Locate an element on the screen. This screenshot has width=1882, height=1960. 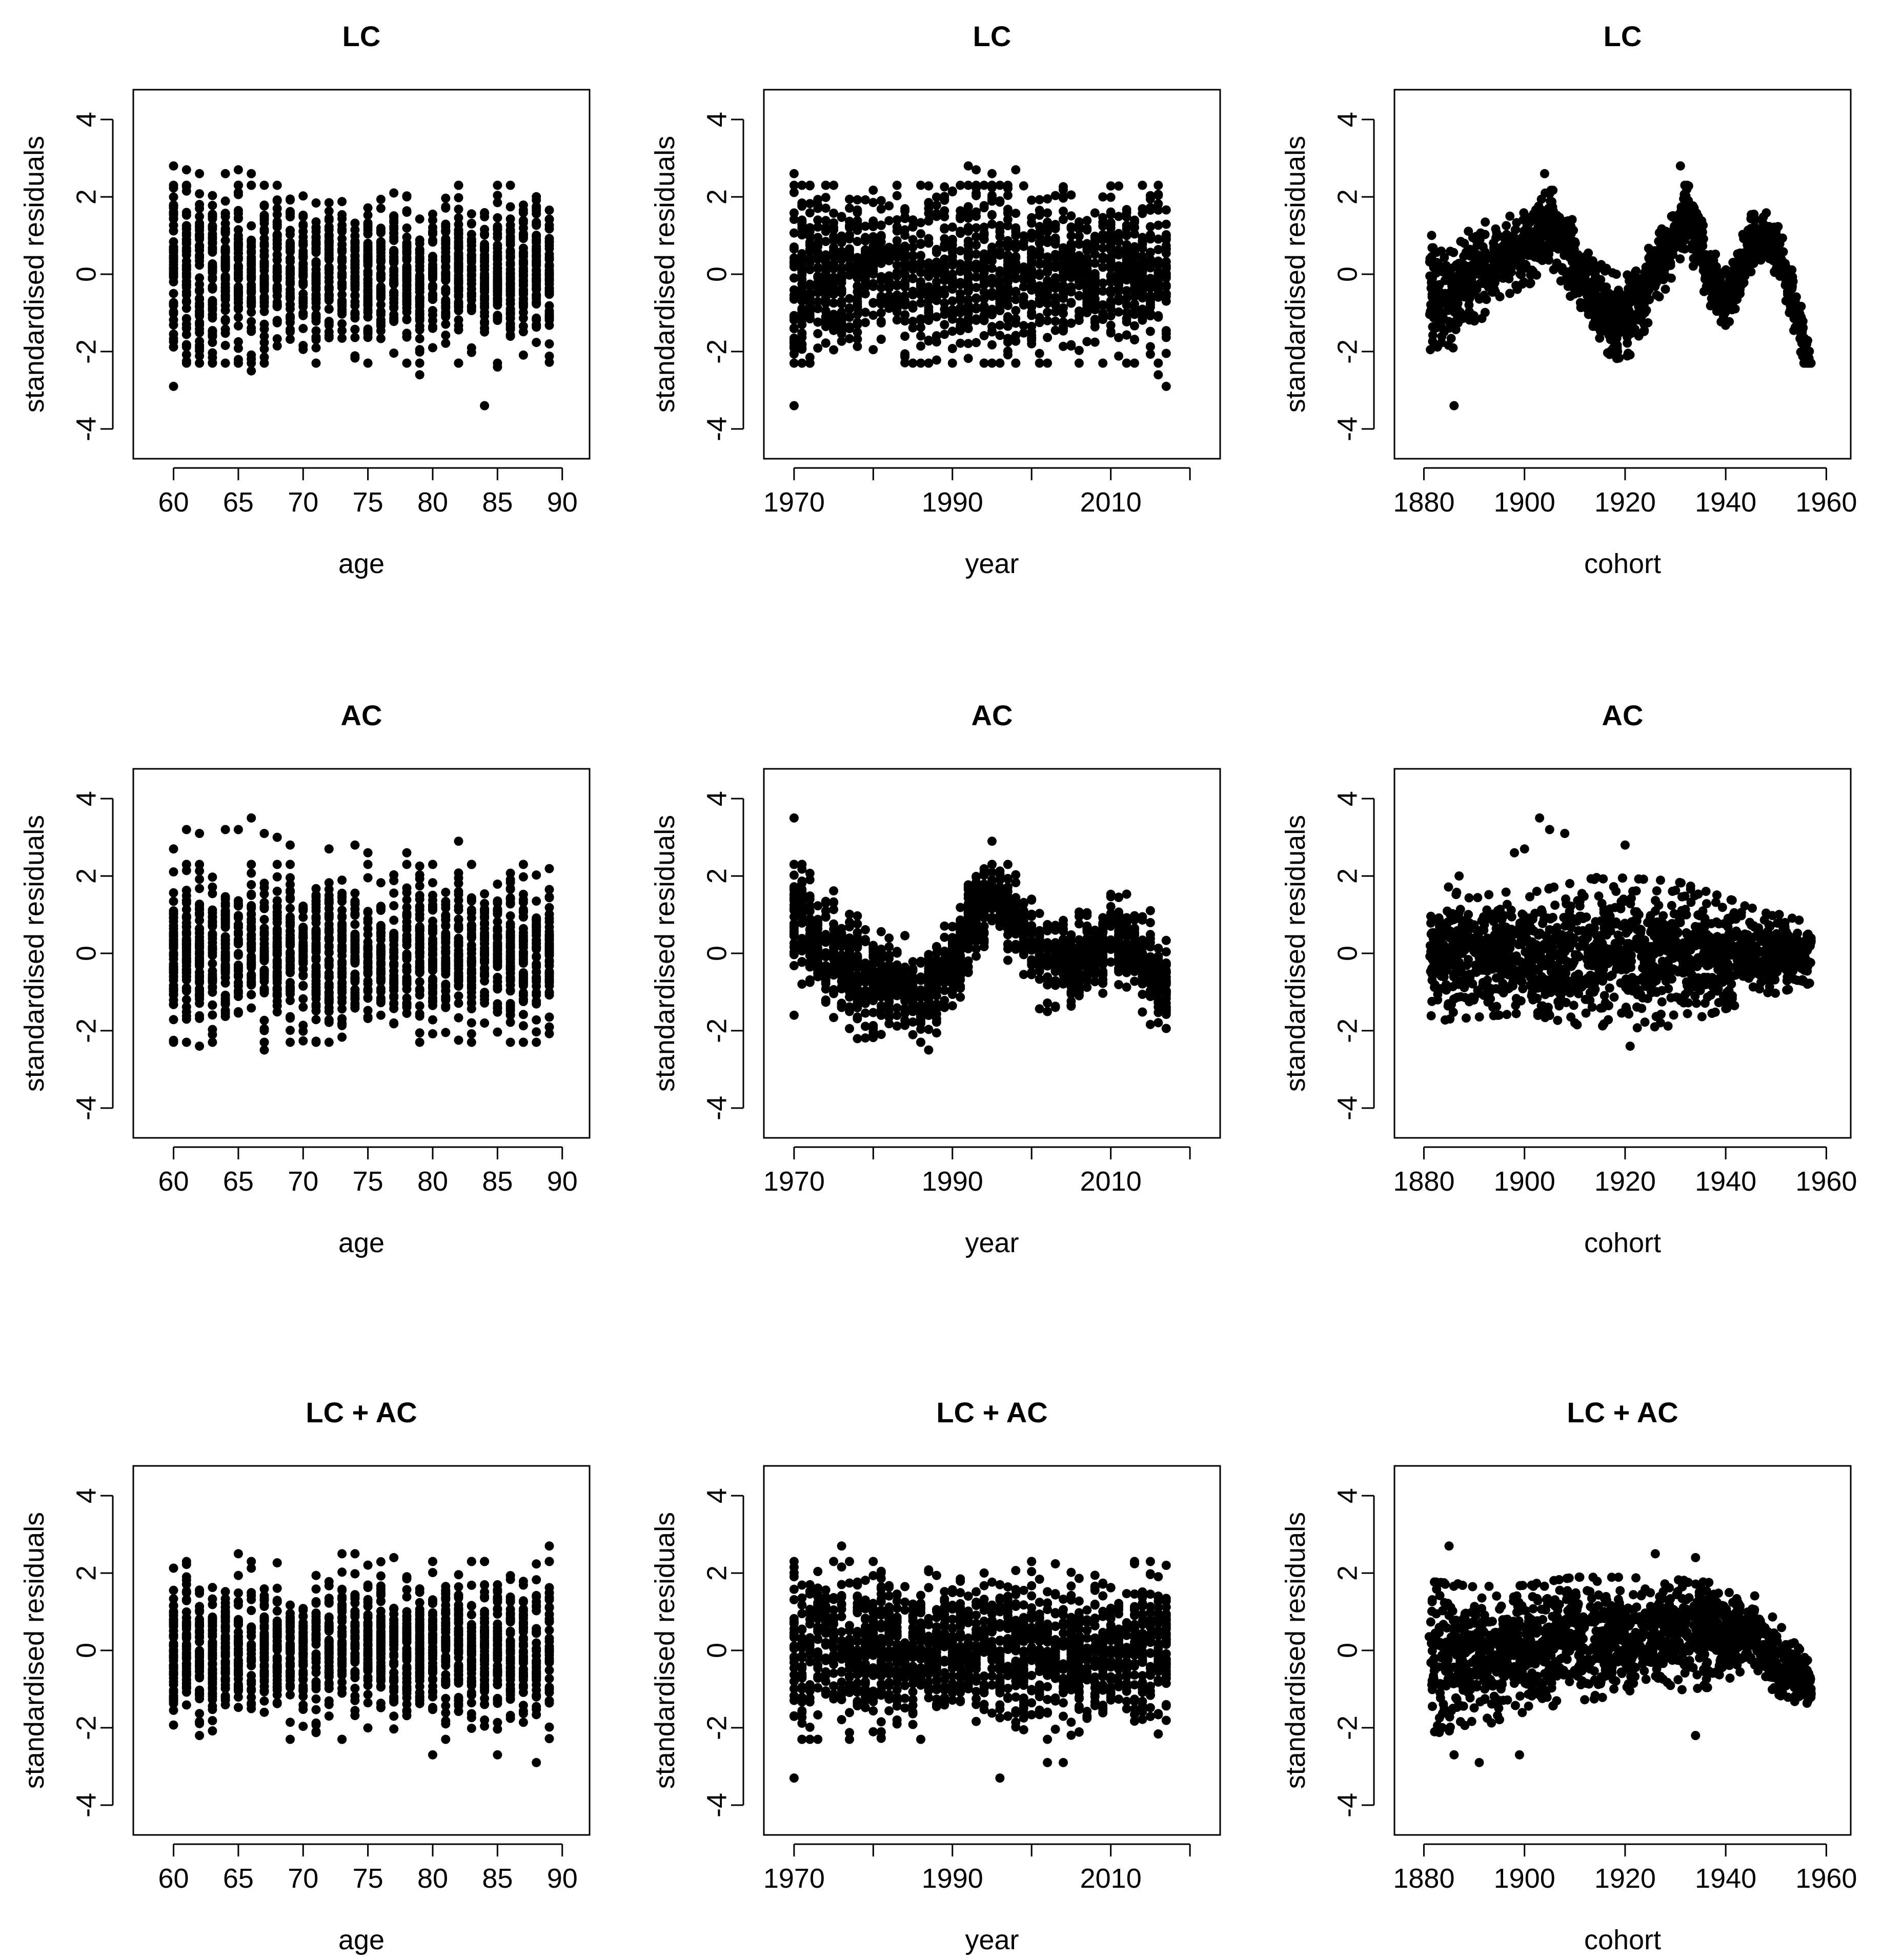
x-tick-label: 90 is located at coordinates (563, 1181).